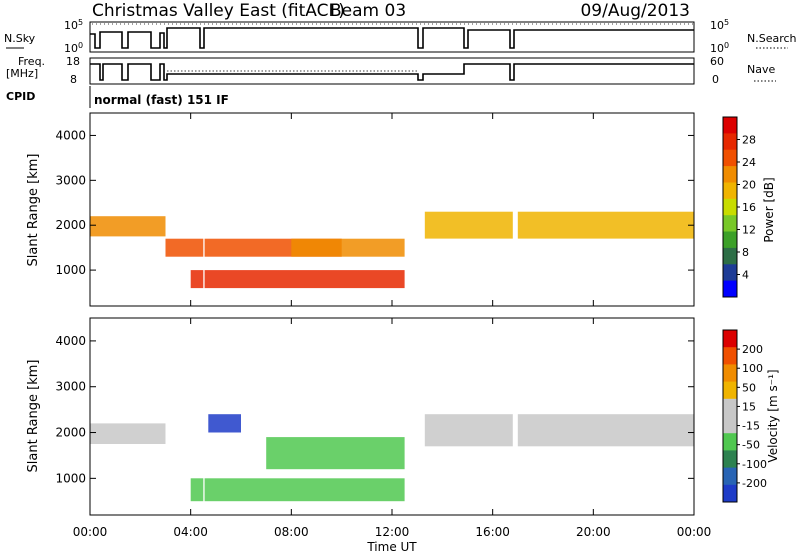 The height and width of the screenshot is (554, 800). I want to click on nsky-trace, so click(392, 38).